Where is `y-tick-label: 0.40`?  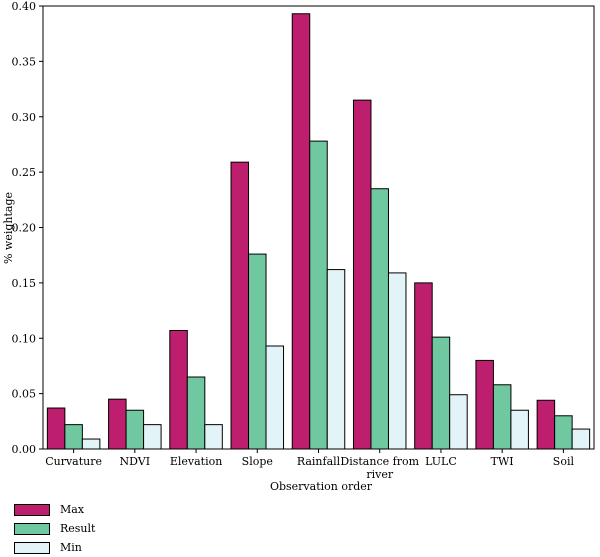
y-tick-label: 0.40 is located at coordinates (24, 6).